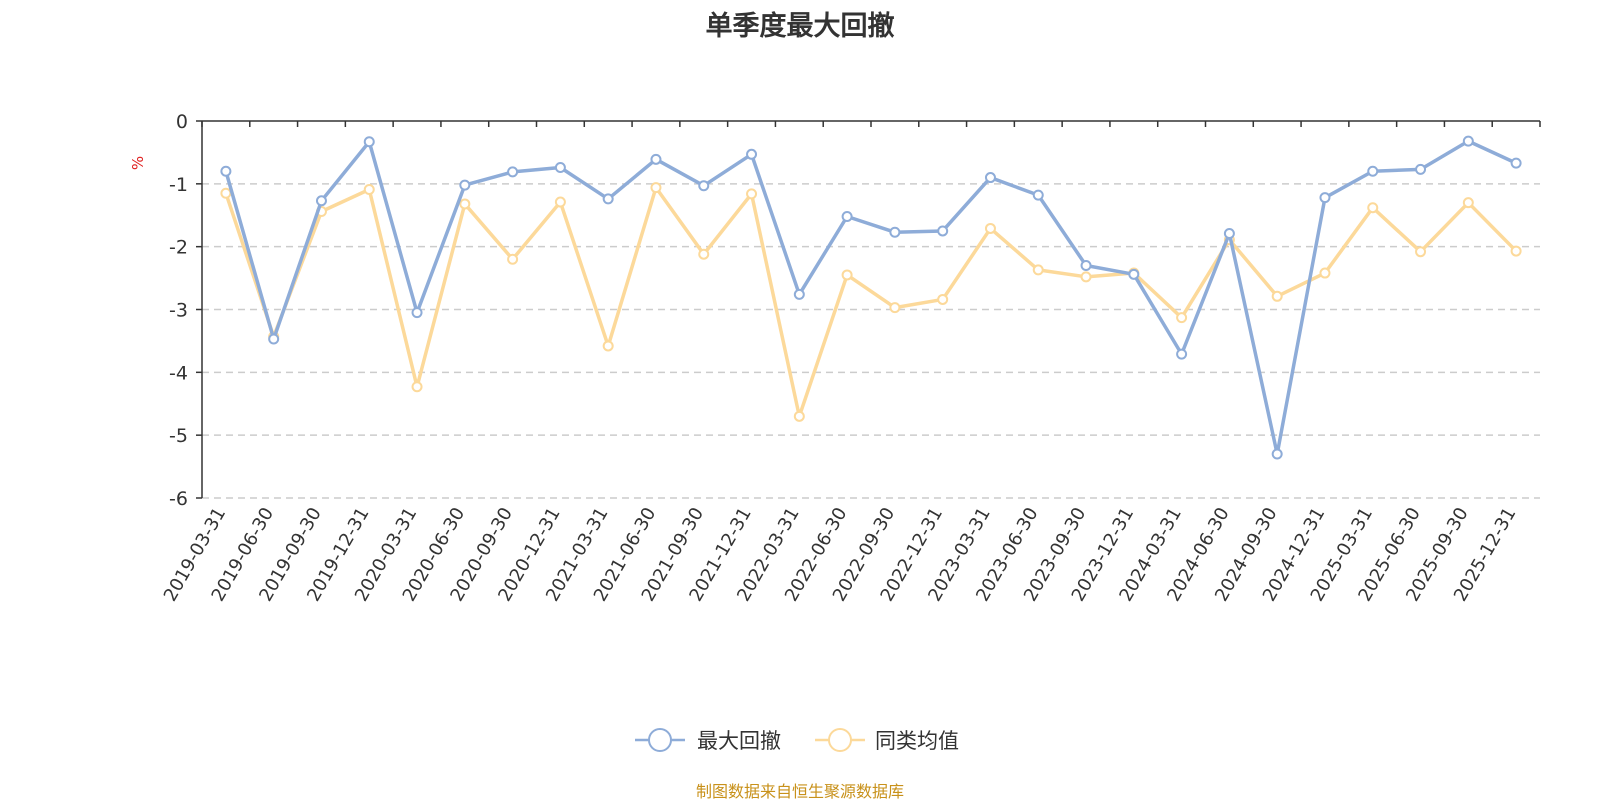 The height and width of the screenshot is (802, 1600). What do you see at coordinates (799, 791) in the screenshot?
I see `data-source-credit: 制图数据来自恒生聚源数据库` at bounding box center [799, 791].